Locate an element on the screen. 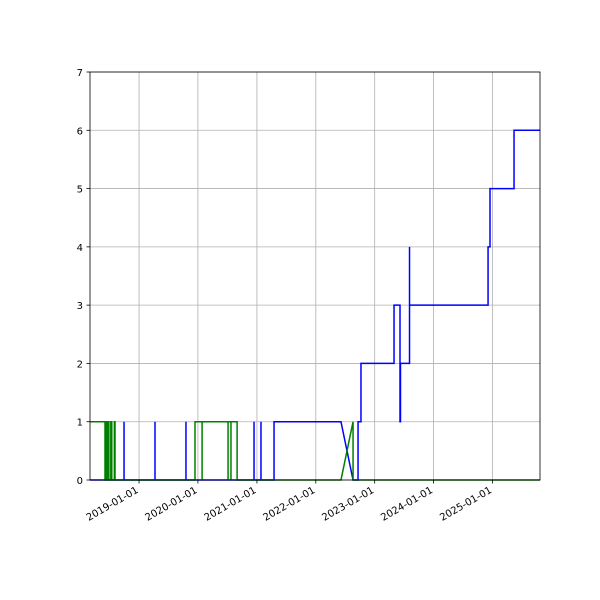 The height and width of the screenshot is (600, 600). x-tick-label: 2022-01-01 is located at coordinates (289, 504).